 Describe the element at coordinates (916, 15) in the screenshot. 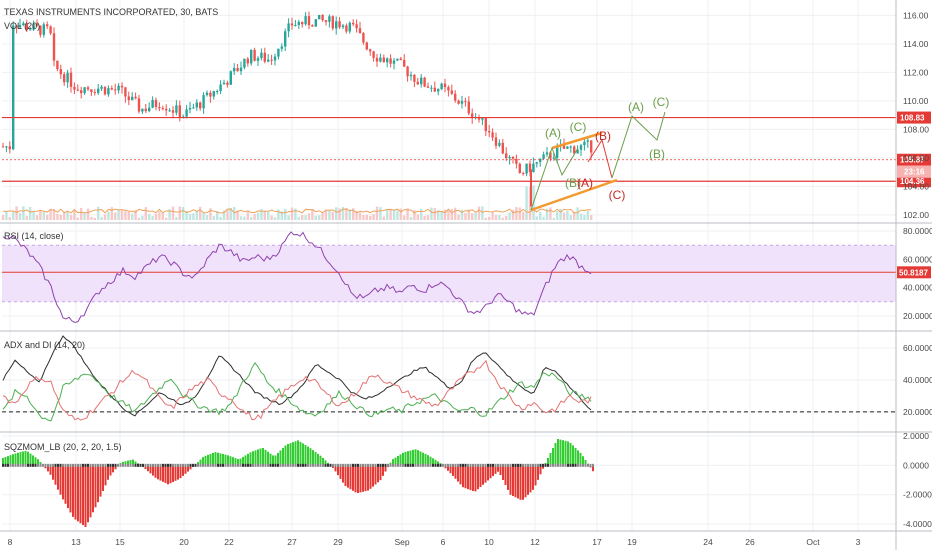

I see `axis-tick-label: 116.00` at that location.